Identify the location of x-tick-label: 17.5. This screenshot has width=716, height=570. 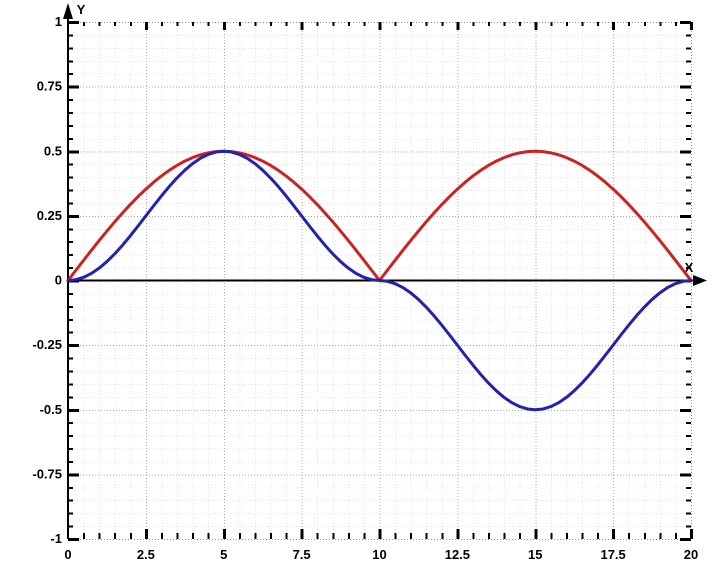
(612, 554).